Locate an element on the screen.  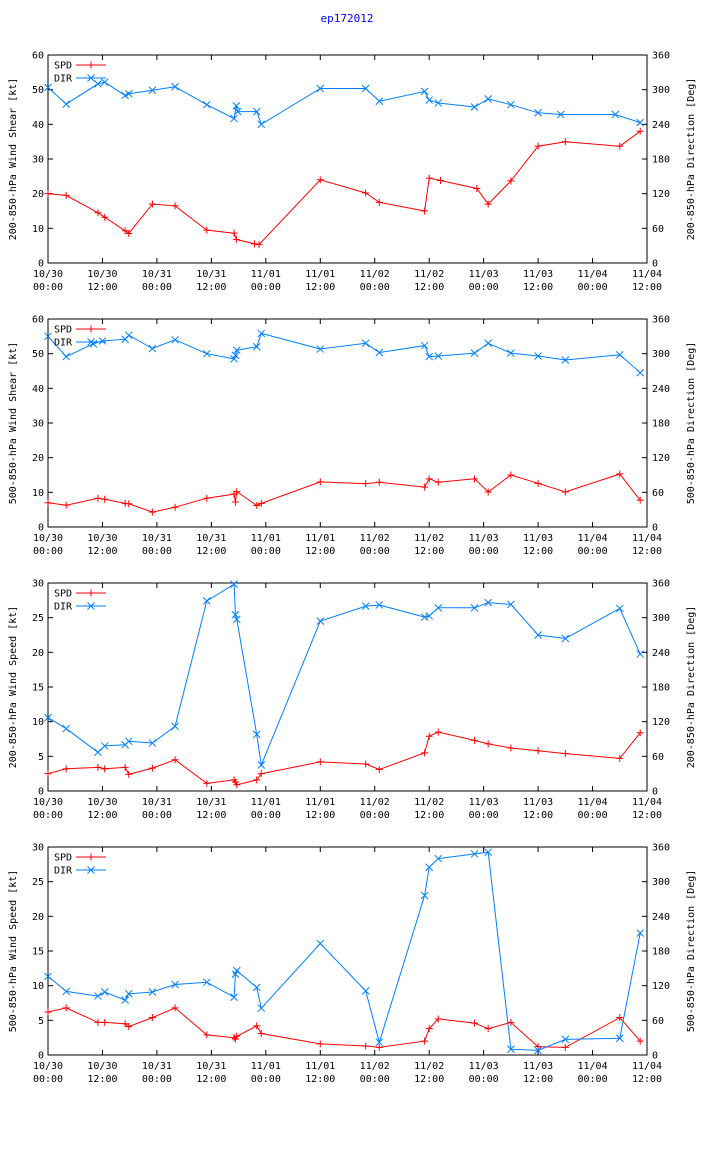
y-tick-label: 10 is located at coordinates (38, 229).